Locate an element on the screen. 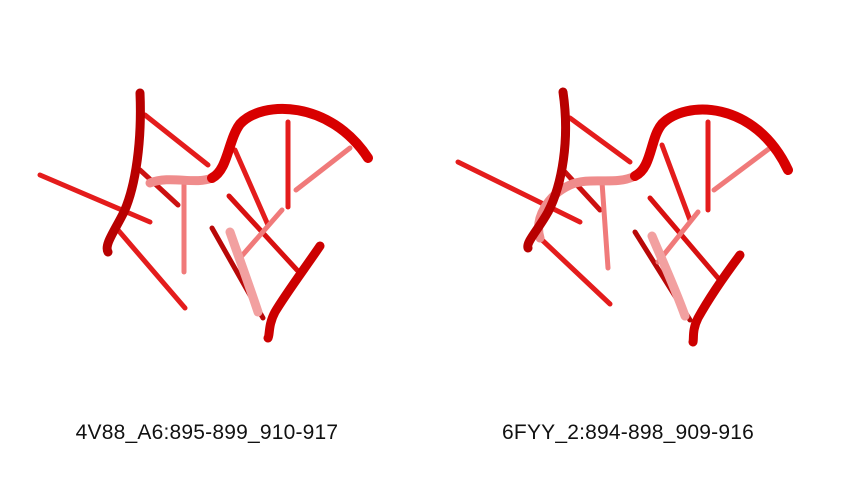 The height and width of the screenshot is (480, 860). structure-caption: 6FYY_2:894-898_909-916 is located at coordinates (628, 432).